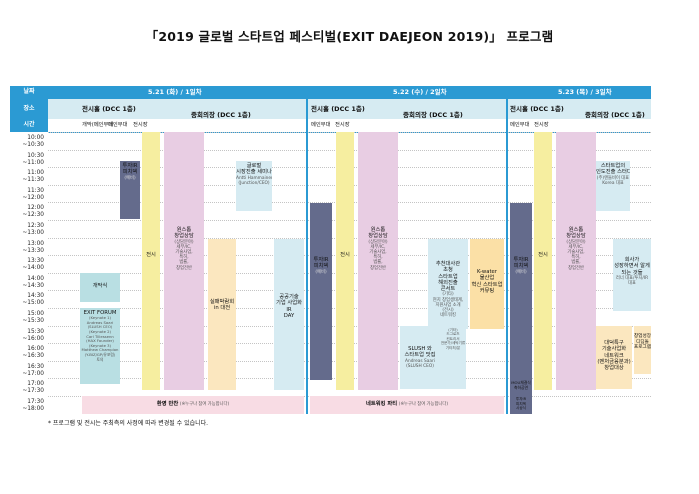 This screenshot has width=699, height=494. Describe the element at coordinates (100, 313) in the screenshot. I see `d1-exit-forum-label: EXIT FORUM` at that location.